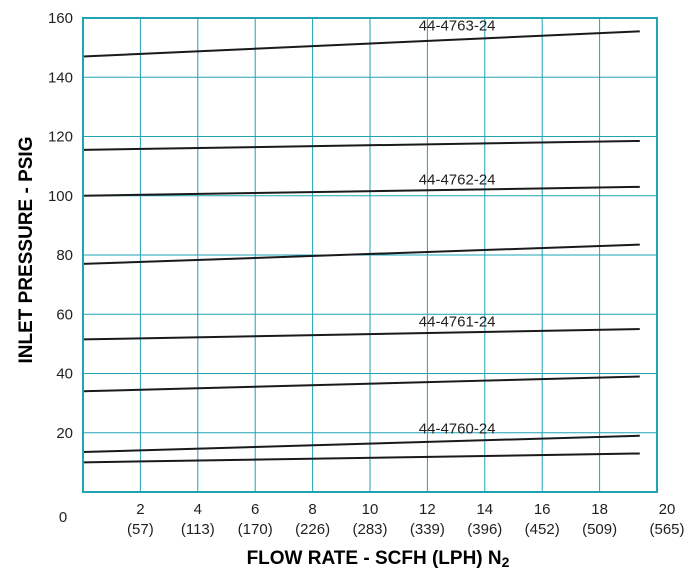 Image resolution: width=694 pixels, height=573 pixels. I want to click on x-tick-sublabel: (452), so click(542, 529).